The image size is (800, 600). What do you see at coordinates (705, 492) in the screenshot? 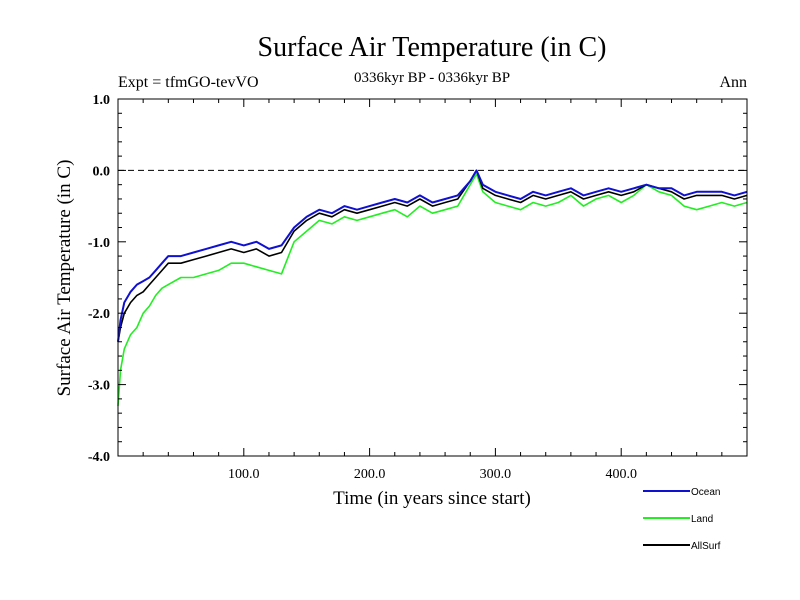
I see `legend-label-ocean: Ocean` at bounding box center [705, 492].